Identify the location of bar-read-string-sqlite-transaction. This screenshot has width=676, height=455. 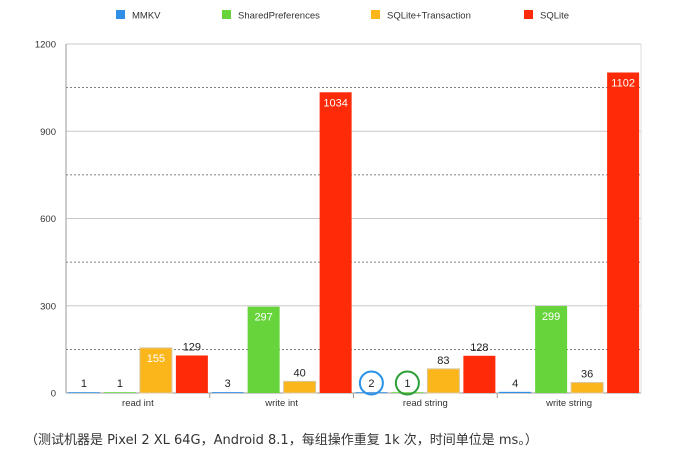
(443, 381).